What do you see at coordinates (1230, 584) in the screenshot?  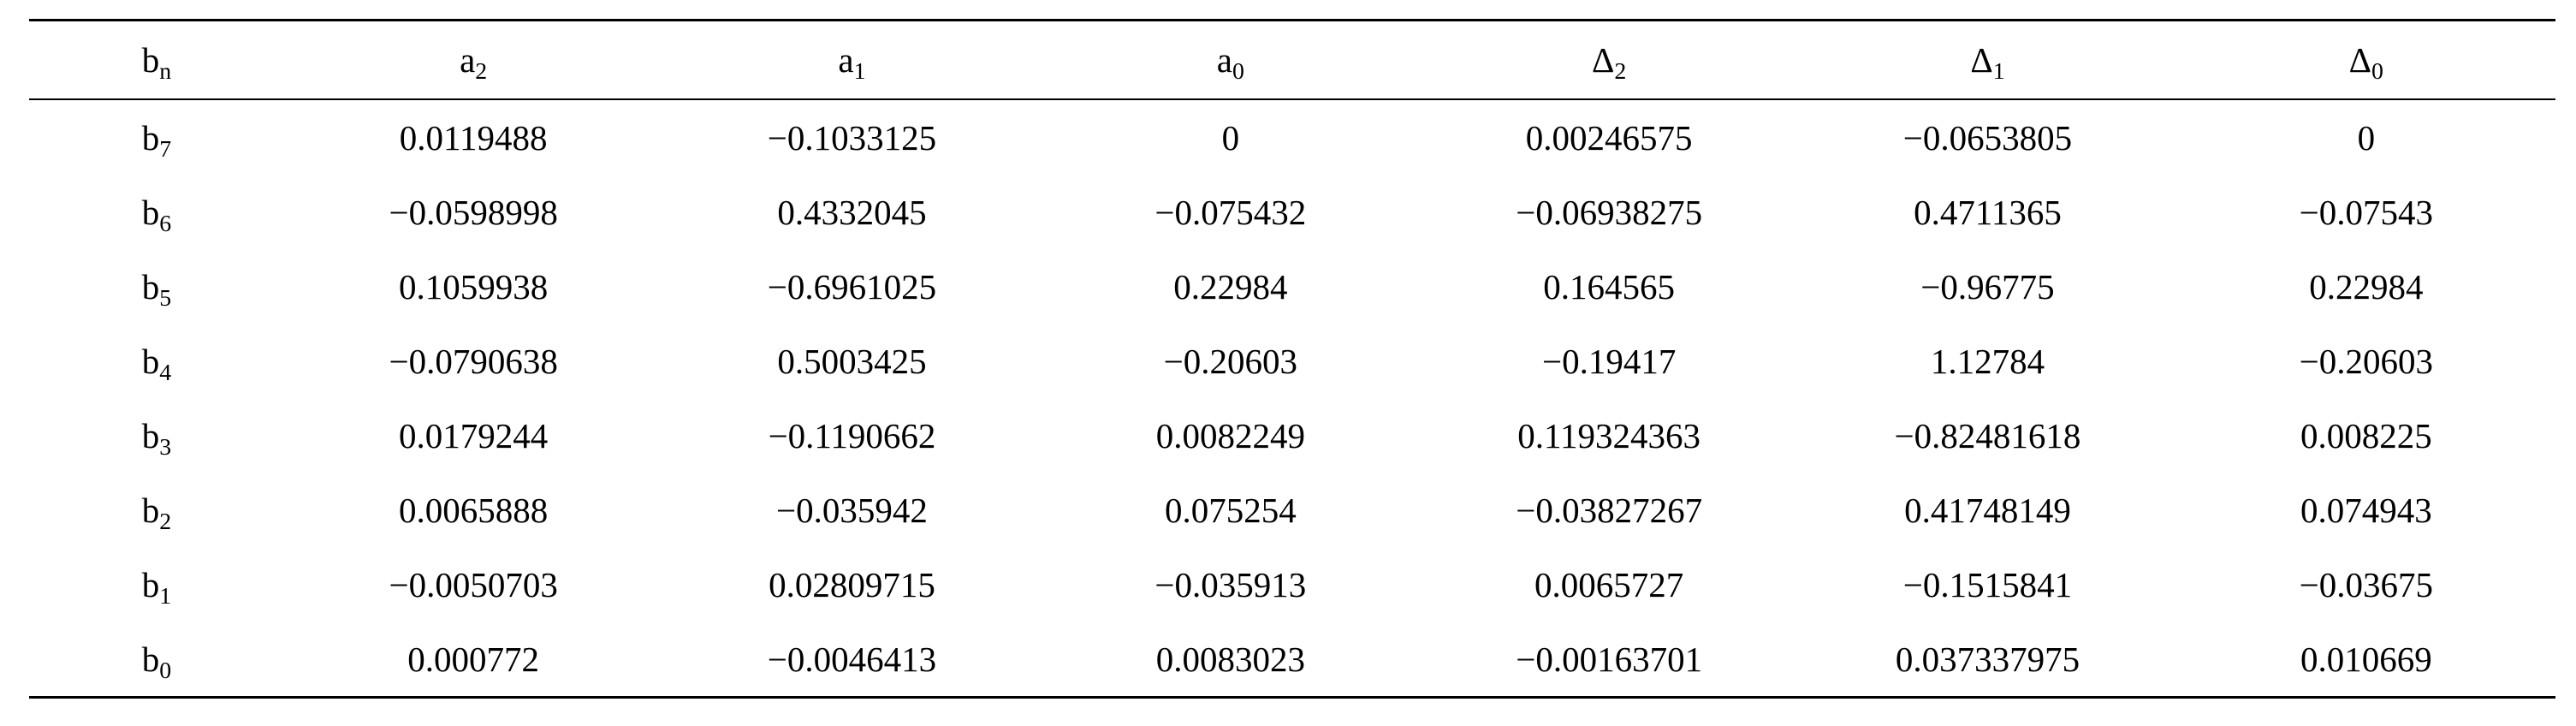 I see `table-cell: −0.035913` at bounding box center [1230, 584].